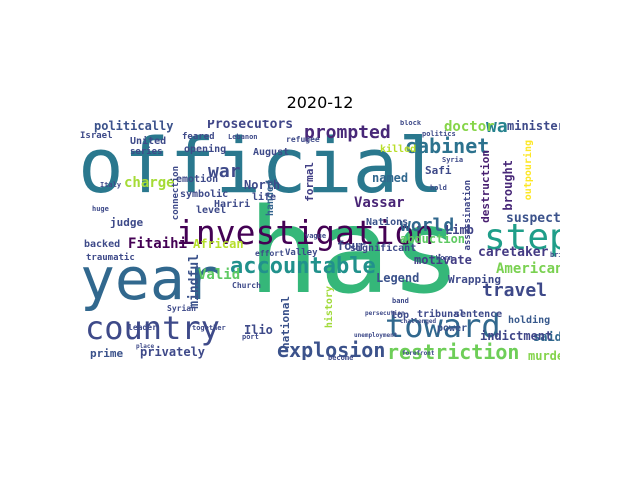  Describe the element at coordinates (468, 215) in the screenshot. I see `cloud-word: assassination` at that location.